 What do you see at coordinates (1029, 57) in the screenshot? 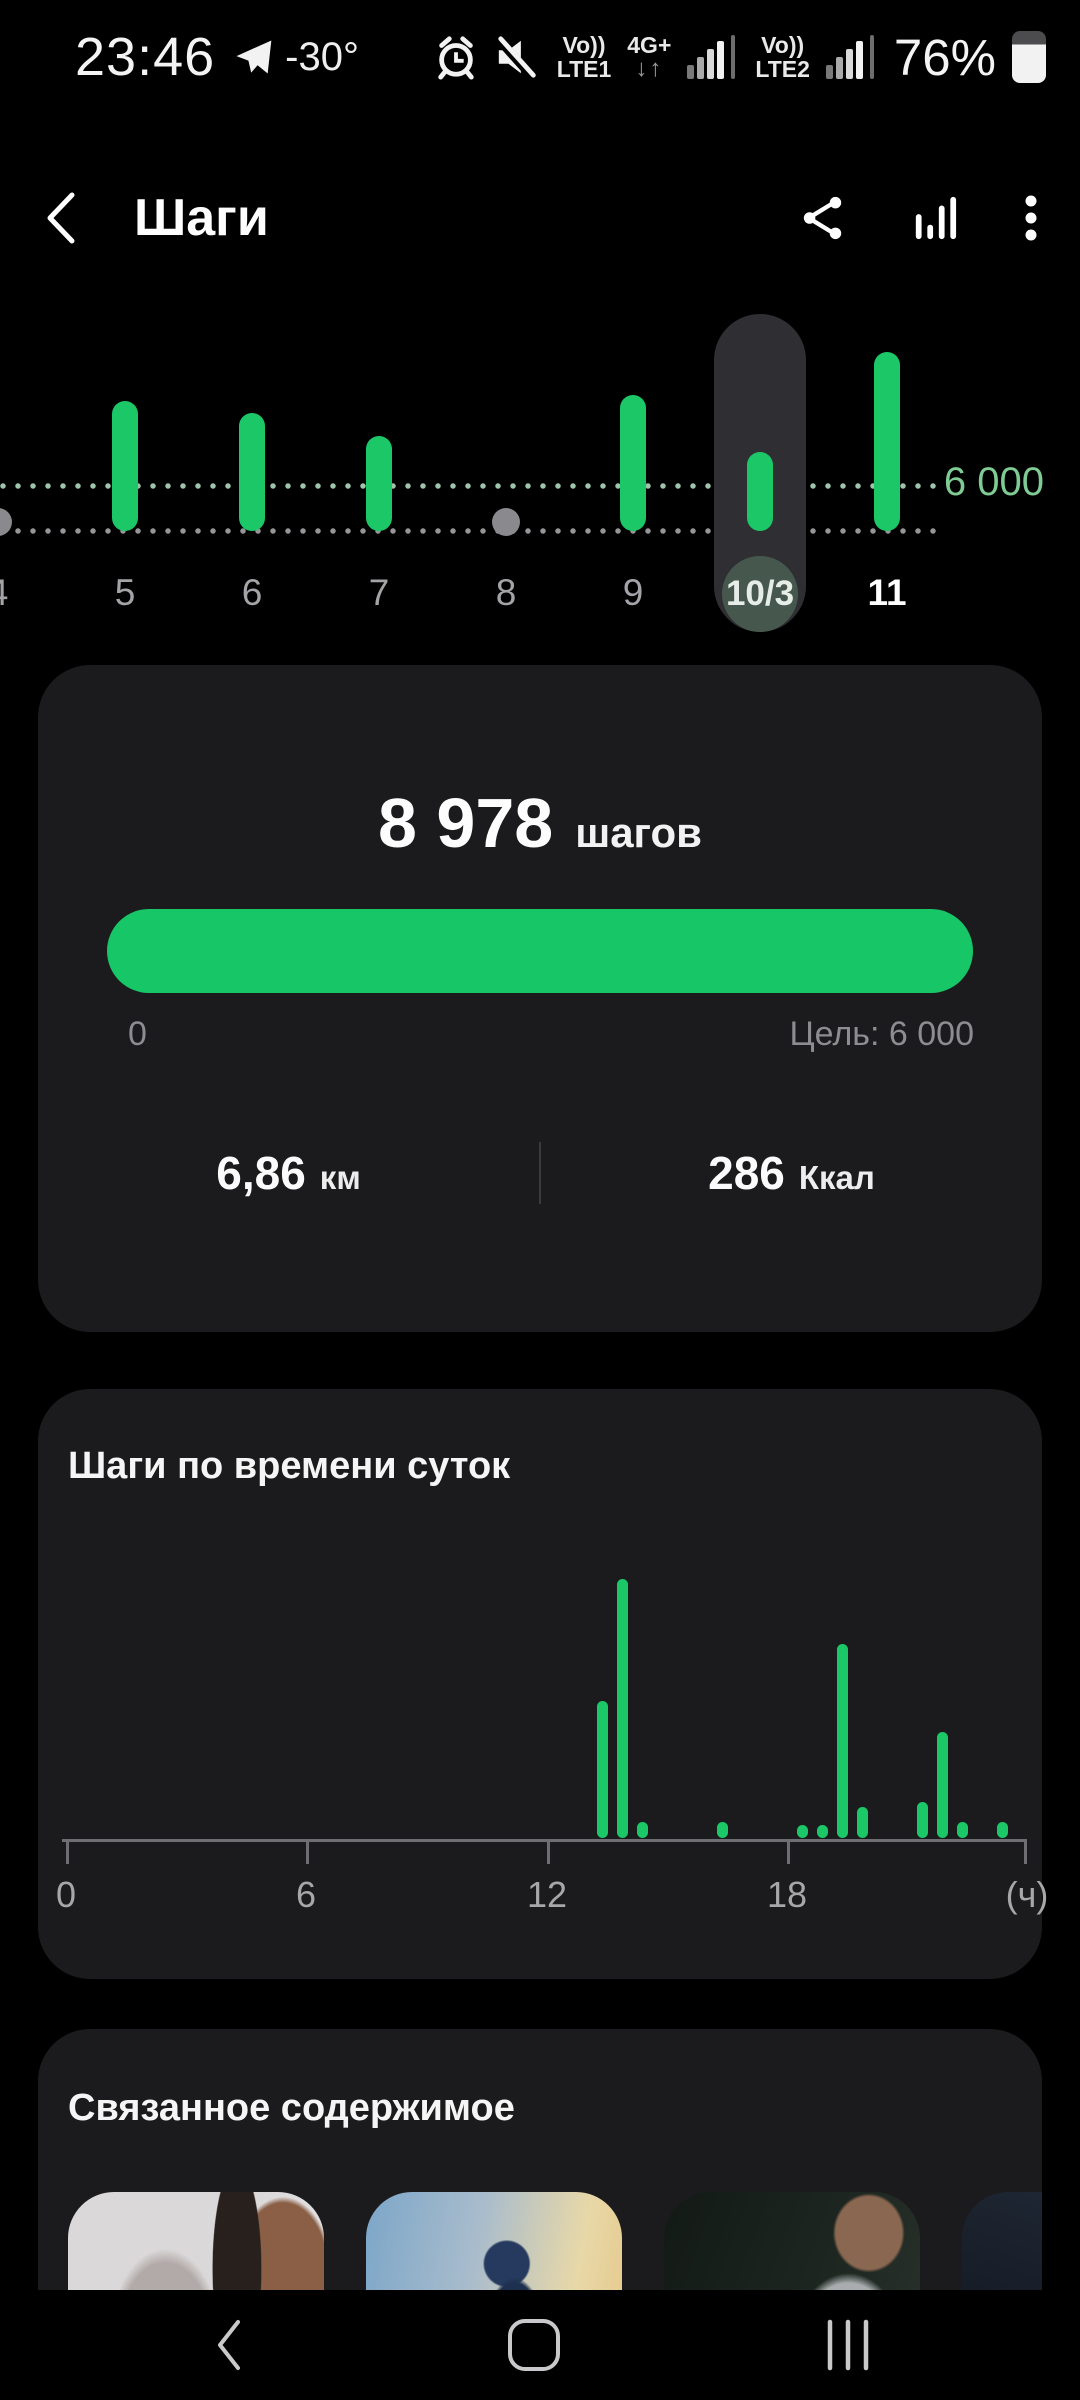
I see `battery-icon` at bounding box center [1029, 57].